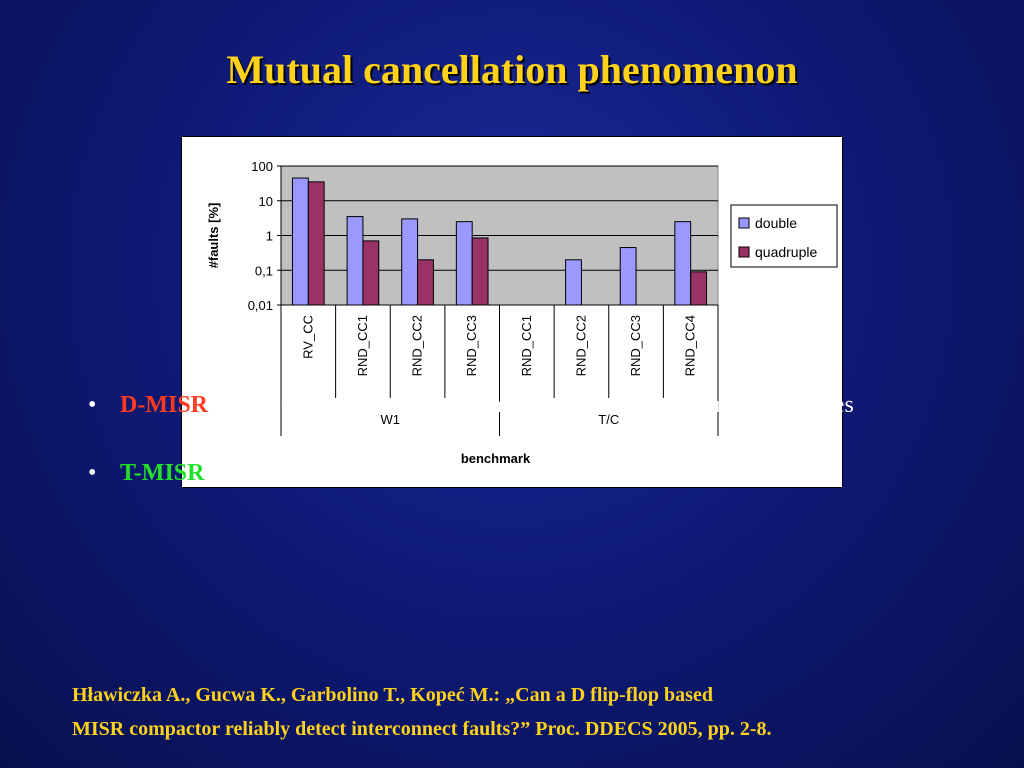 The width and height of the screenshot is (1024, 768). I want to click on y-tick-label: 100, so click(262, 166).